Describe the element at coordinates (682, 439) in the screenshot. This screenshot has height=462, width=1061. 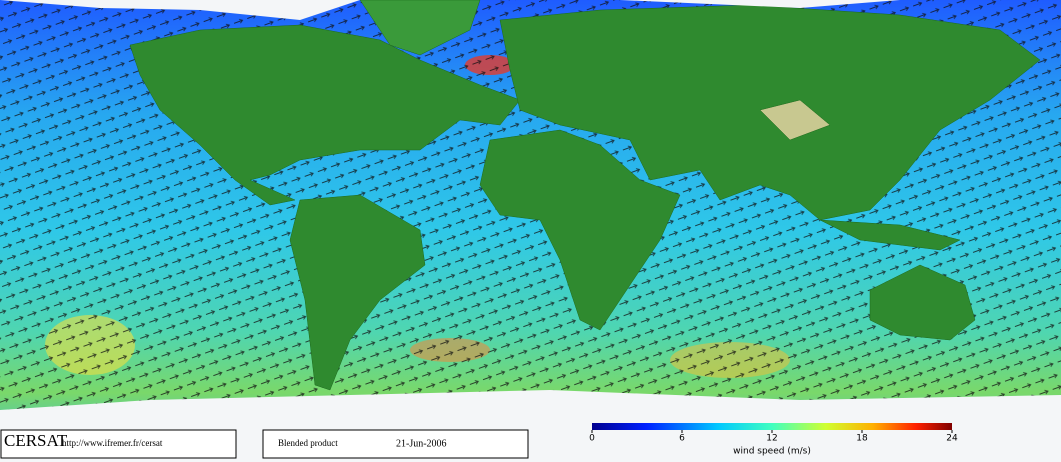
I see `colorbar-tick-label: 6` at that location.